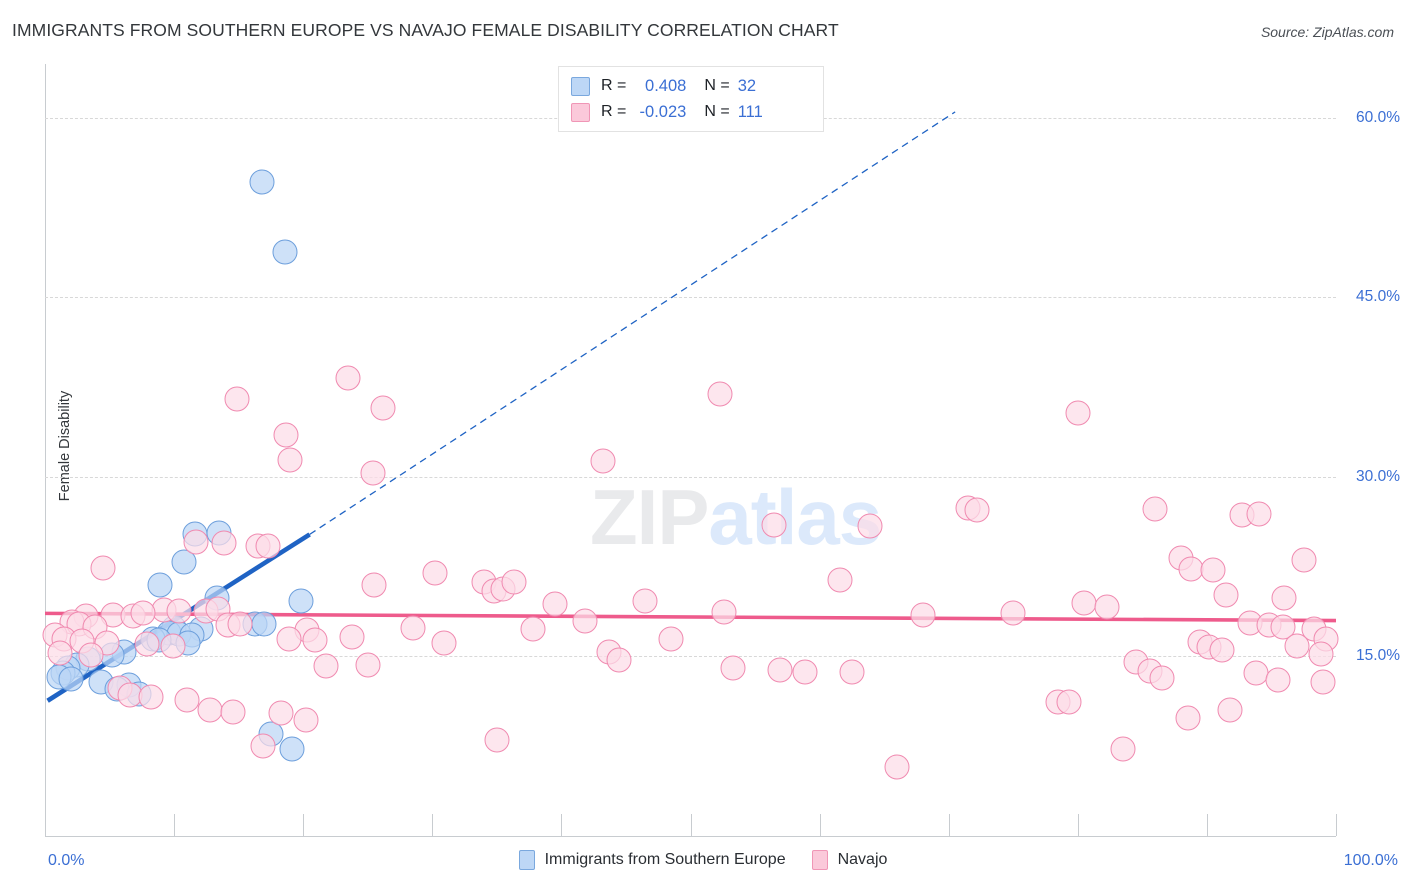 This screenshot has height=892, width=1406. I want to click on n-value: 111, so click(750, 111).